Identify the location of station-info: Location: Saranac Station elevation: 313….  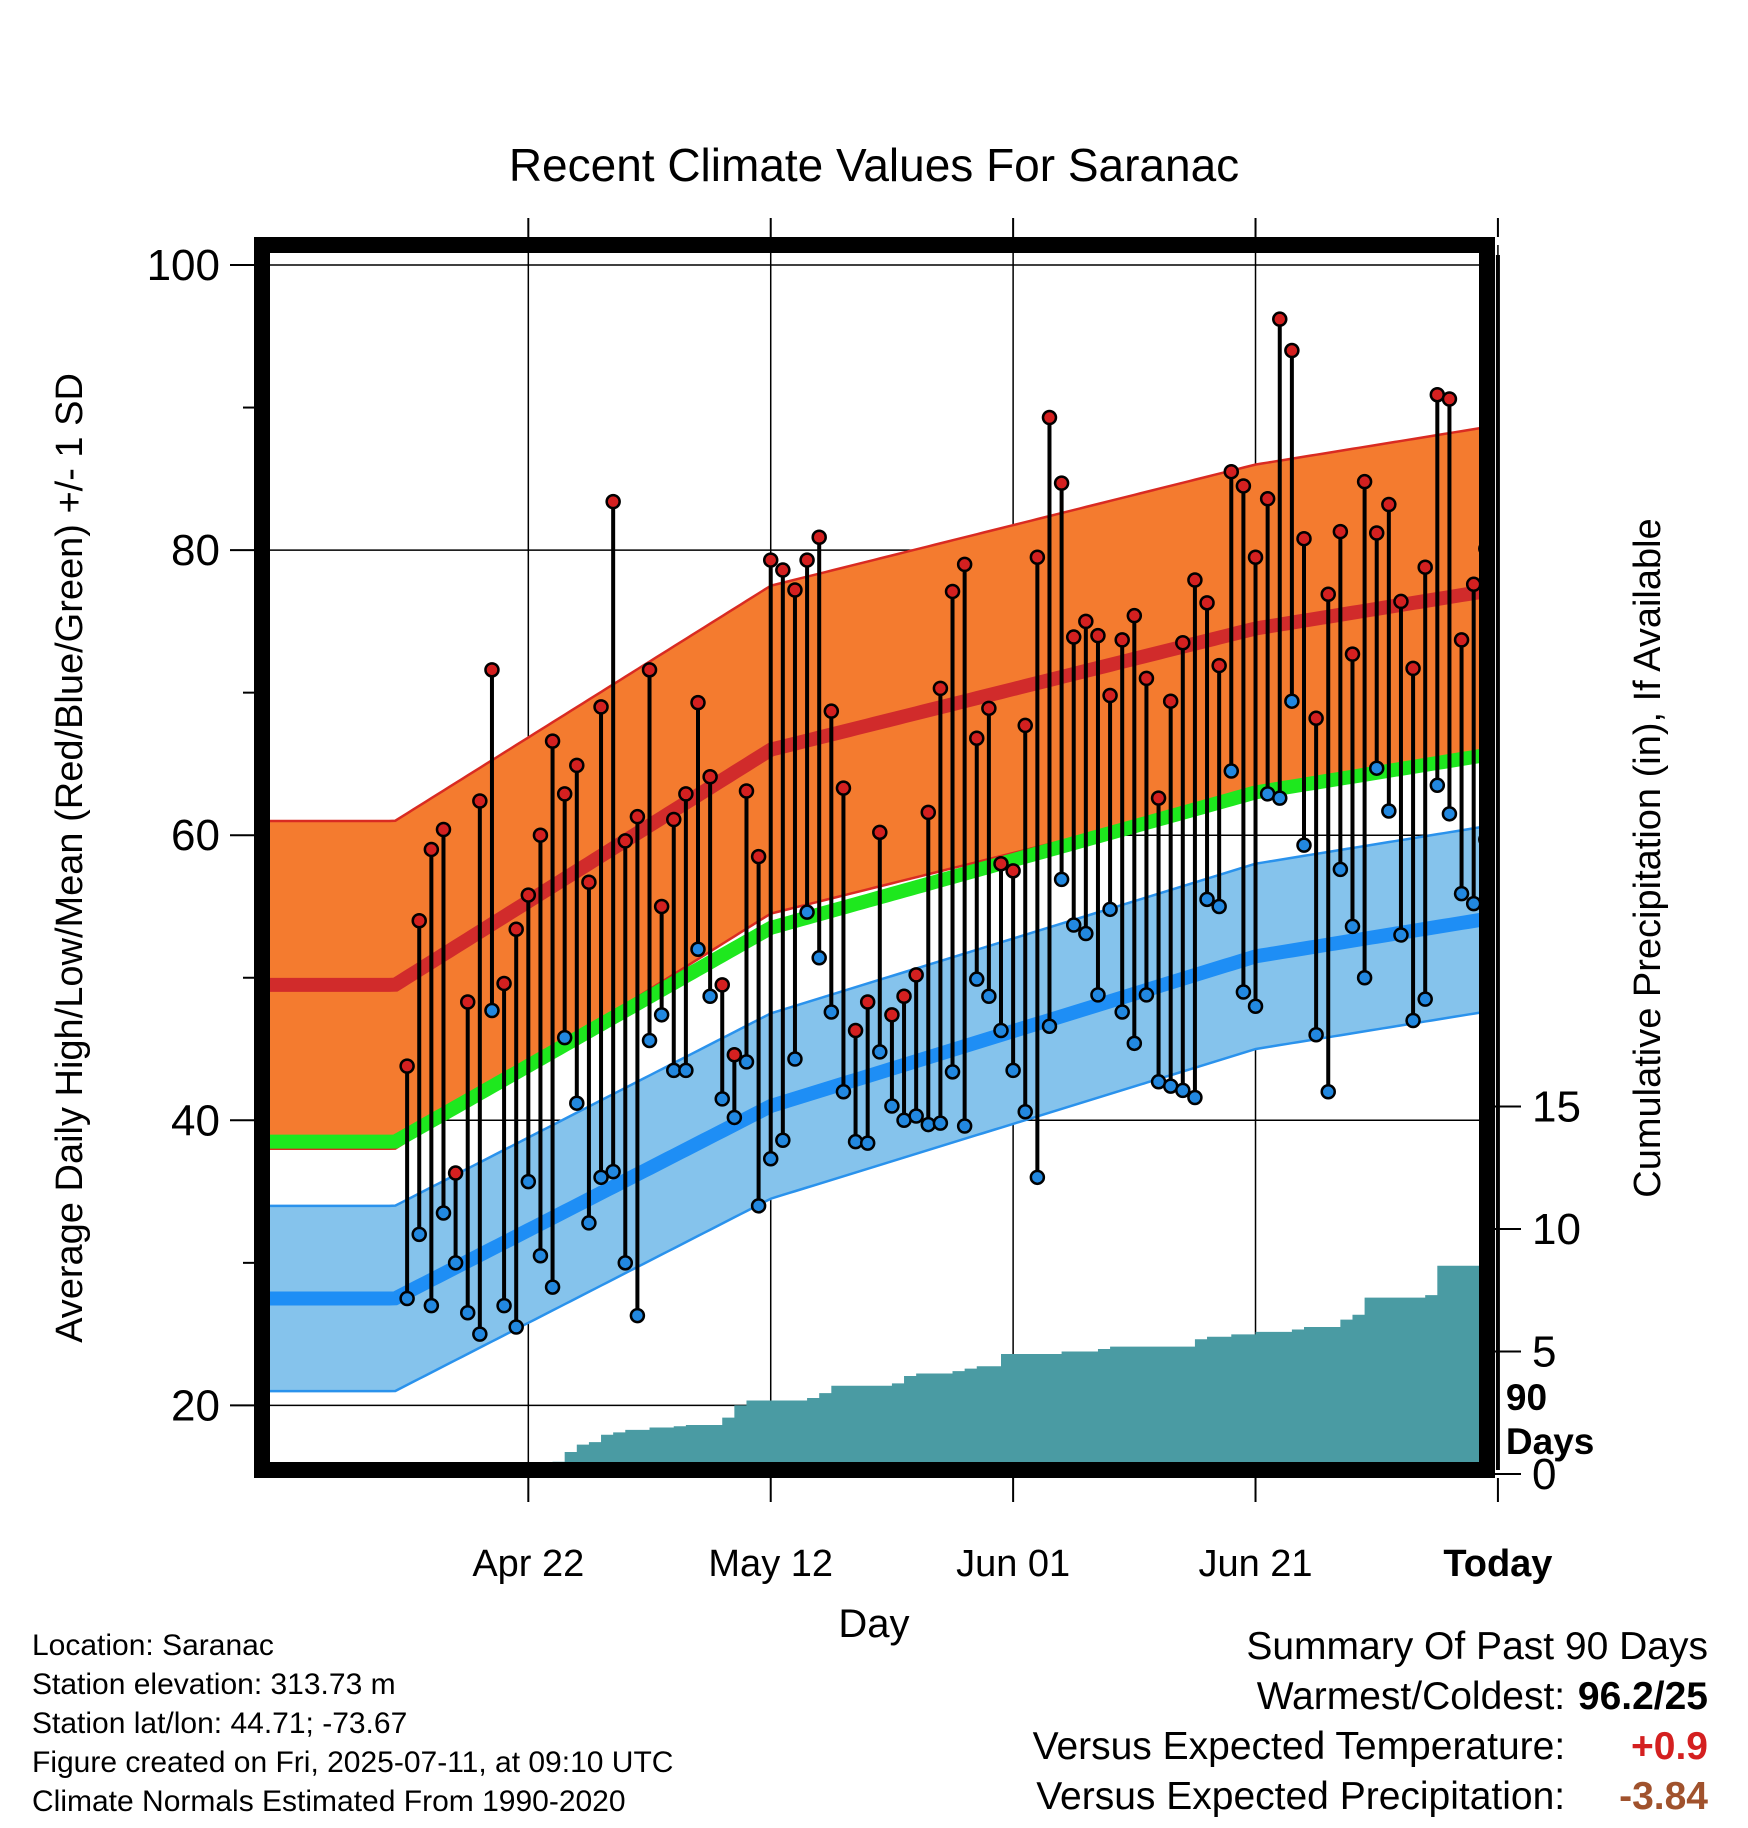
(352, 1723).